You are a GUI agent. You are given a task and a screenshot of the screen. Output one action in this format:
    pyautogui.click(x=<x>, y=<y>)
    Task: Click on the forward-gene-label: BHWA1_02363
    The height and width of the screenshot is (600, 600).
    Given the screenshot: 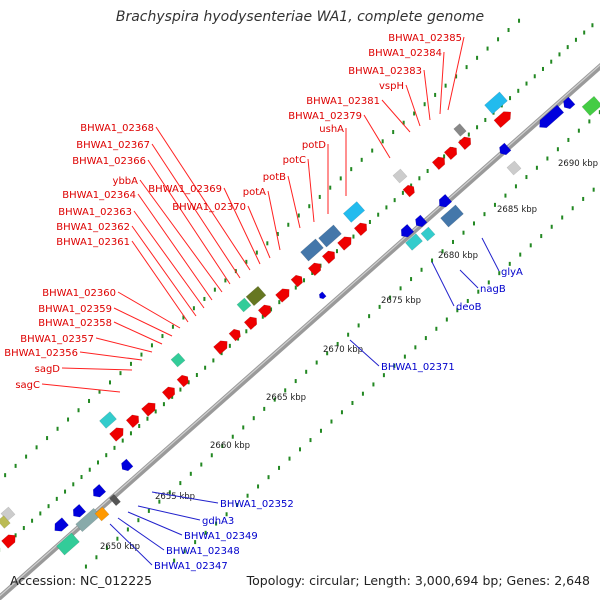 What is the action you would take?
    pyautogui.click(x=95, y=212)
    